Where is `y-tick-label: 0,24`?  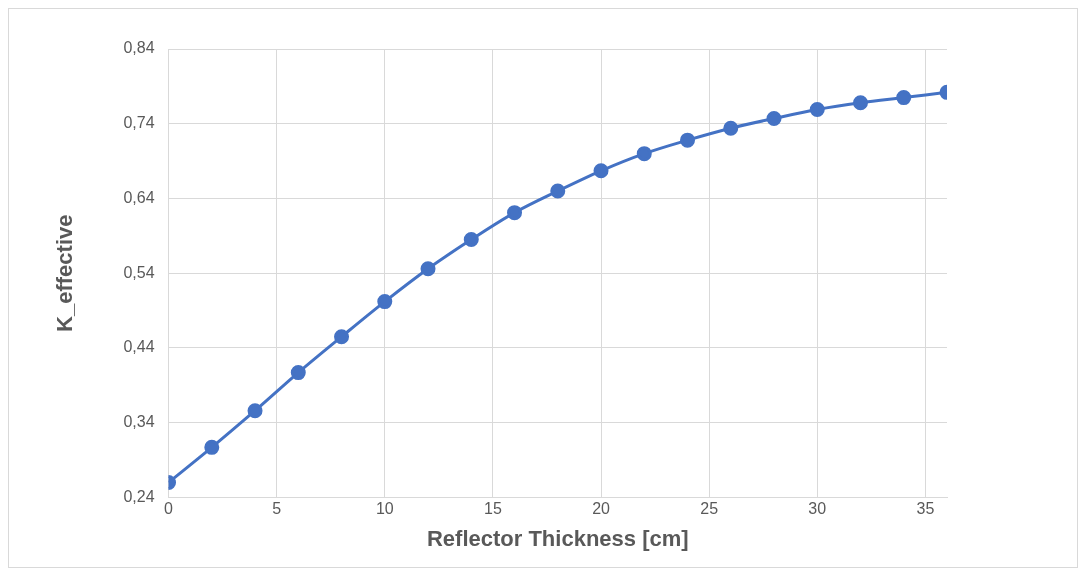 y-tick-label: 0,24 is located at coordinates (139, 496).